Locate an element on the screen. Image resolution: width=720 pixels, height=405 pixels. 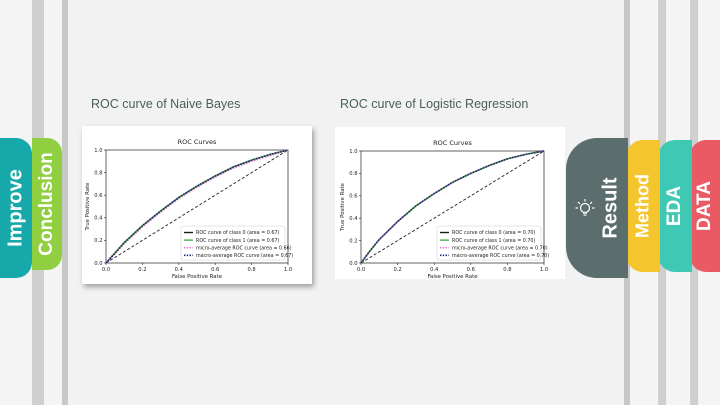
legend-entry: ROC curve of class 1 (area = 0.70) is located at coordinates (493, 241).